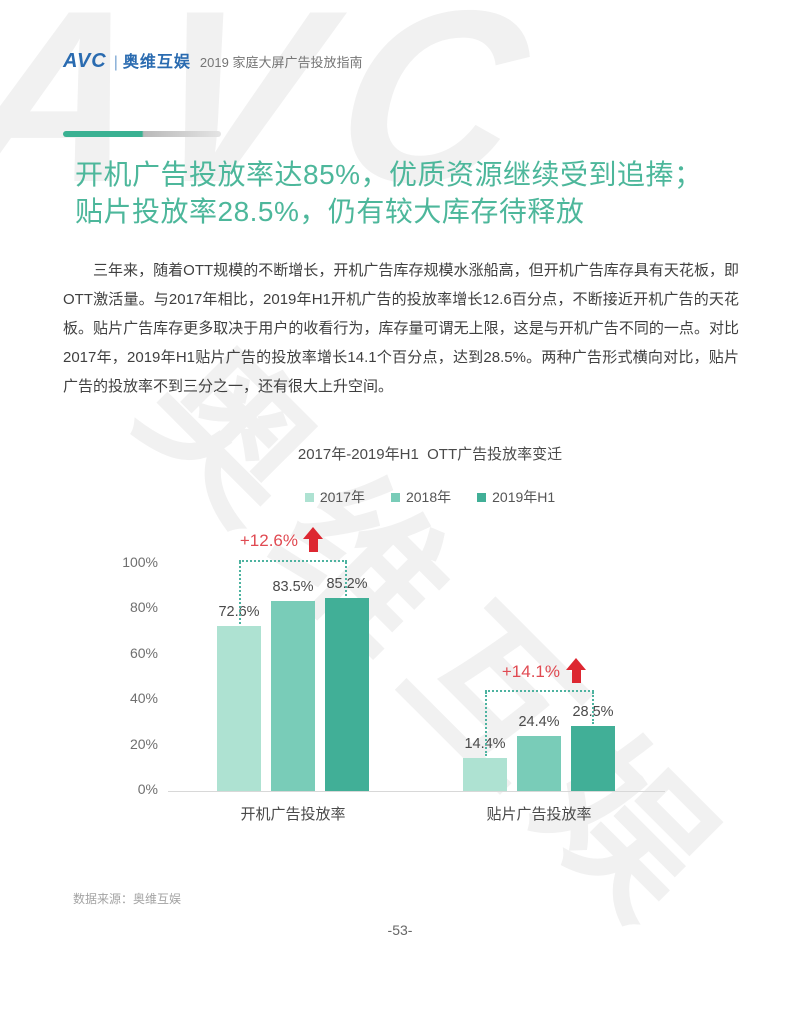 This screenshot has width=800, height=1009. Describe the element at coordinates (400, 930) in the screenshot. I see `page-number: -53-` at that location.